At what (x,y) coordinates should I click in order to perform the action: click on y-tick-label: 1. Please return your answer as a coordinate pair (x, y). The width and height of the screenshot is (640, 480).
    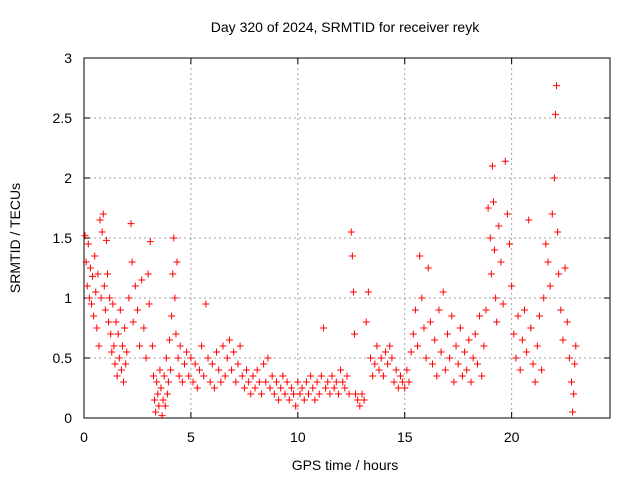
    Looking at the image, I should click on (68, 298).